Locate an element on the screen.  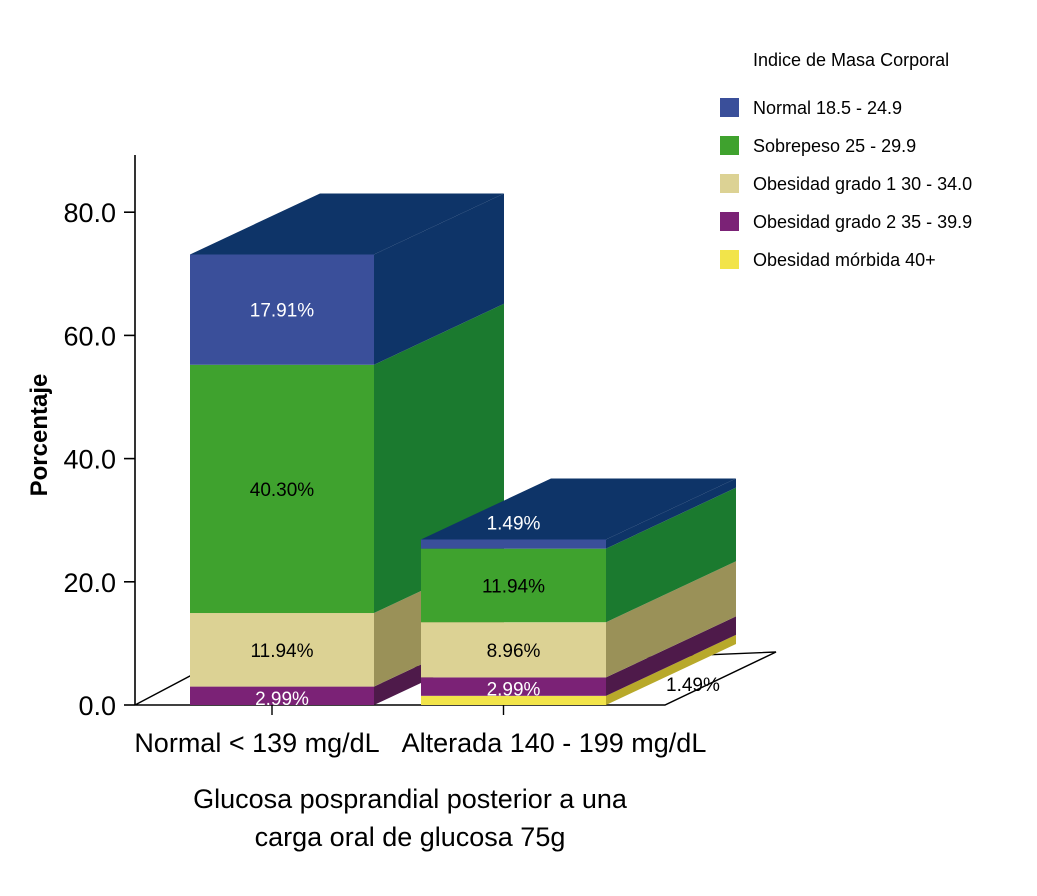
data-label: 8.96% is located at coordinates (514, 651).